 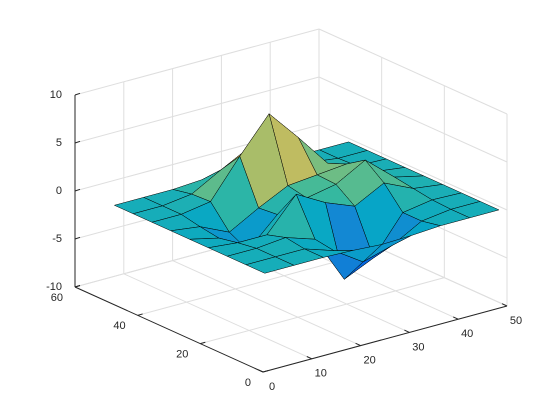 I want to click on z-tick-label: 5, so click(x=59, y=143).